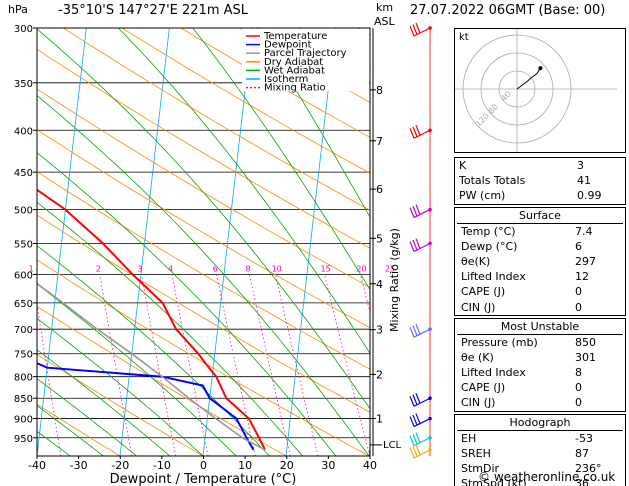  What do you see at coordinates (286, 79) in the screenshot?
I see `legend-label: Isotherm` at bounding box center [286, 79].